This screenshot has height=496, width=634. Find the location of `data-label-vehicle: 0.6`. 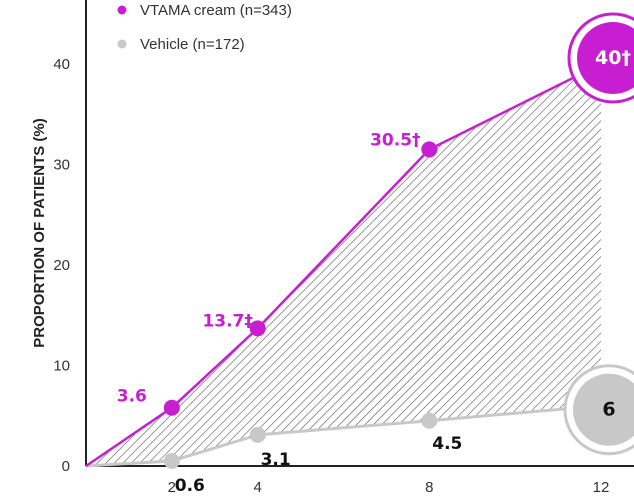

data-label-vehicle: 0.6 is located at coordinates (190, 486).